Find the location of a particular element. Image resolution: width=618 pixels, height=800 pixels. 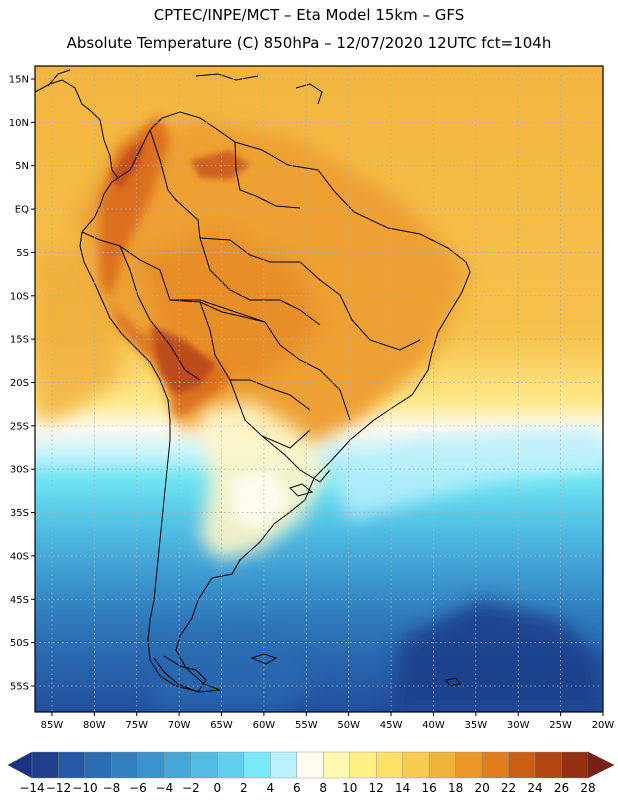

lat-tick-label: 10S is located at coordinates (19, 296).